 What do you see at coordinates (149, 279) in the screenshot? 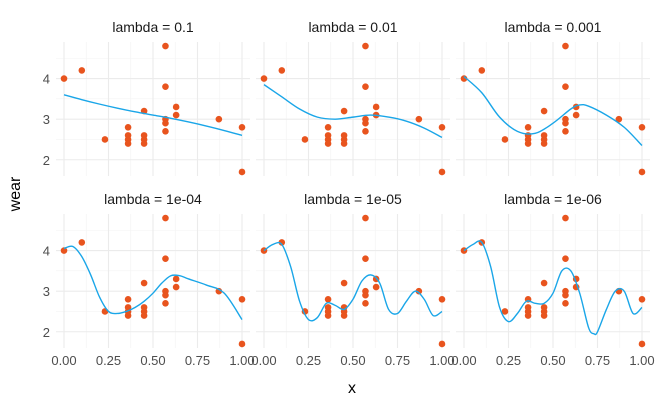
I see `facet-panel: lambda = 1e-04 2 3 4 0.00 0.25 0.50 0.75 1.00` at bounding box center [149, 279].